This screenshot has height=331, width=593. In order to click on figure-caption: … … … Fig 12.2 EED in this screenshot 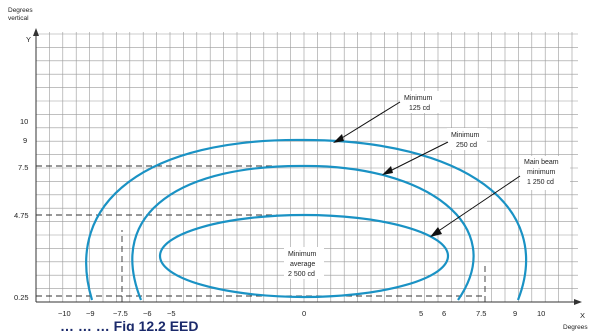, I will do `click(129, 324)`.